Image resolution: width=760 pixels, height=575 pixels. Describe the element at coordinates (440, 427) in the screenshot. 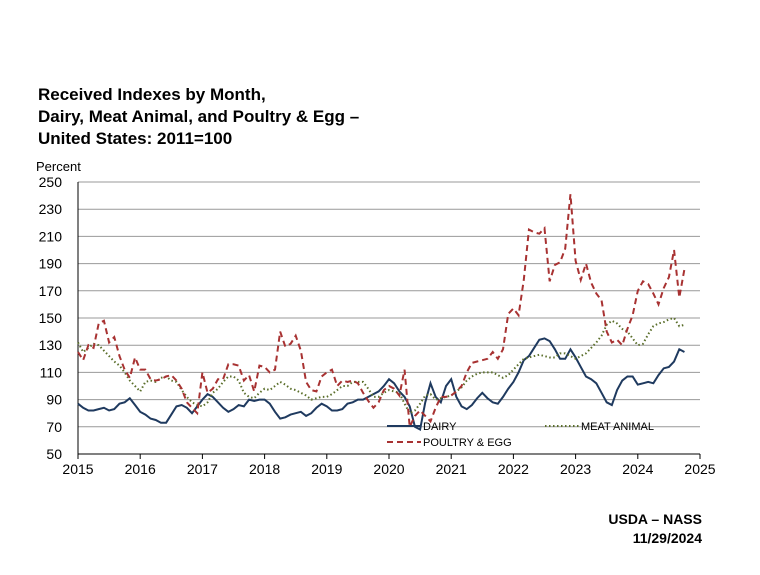

I see `legend-label: DAIRY` at that location.